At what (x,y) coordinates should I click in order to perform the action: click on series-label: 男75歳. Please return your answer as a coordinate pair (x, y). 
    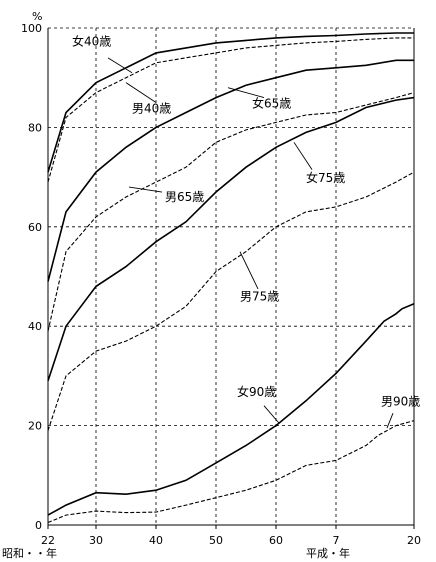
    Looking at the image, I should click on (259, 296).